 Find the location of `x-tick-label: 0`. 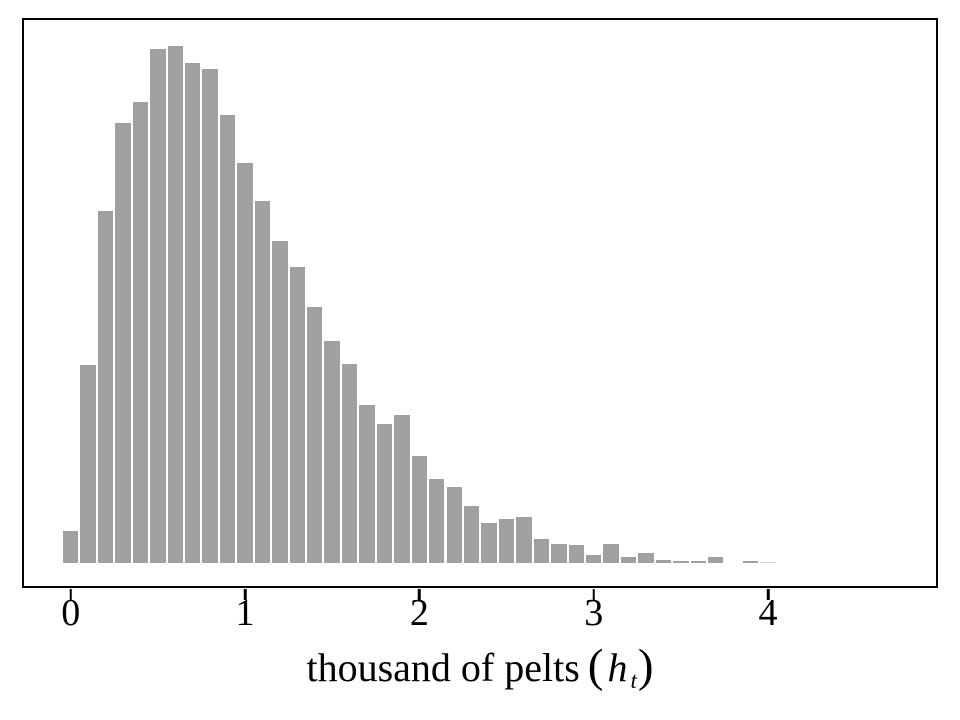

x-tick-label: 0 is located at coordinates (71, 613).